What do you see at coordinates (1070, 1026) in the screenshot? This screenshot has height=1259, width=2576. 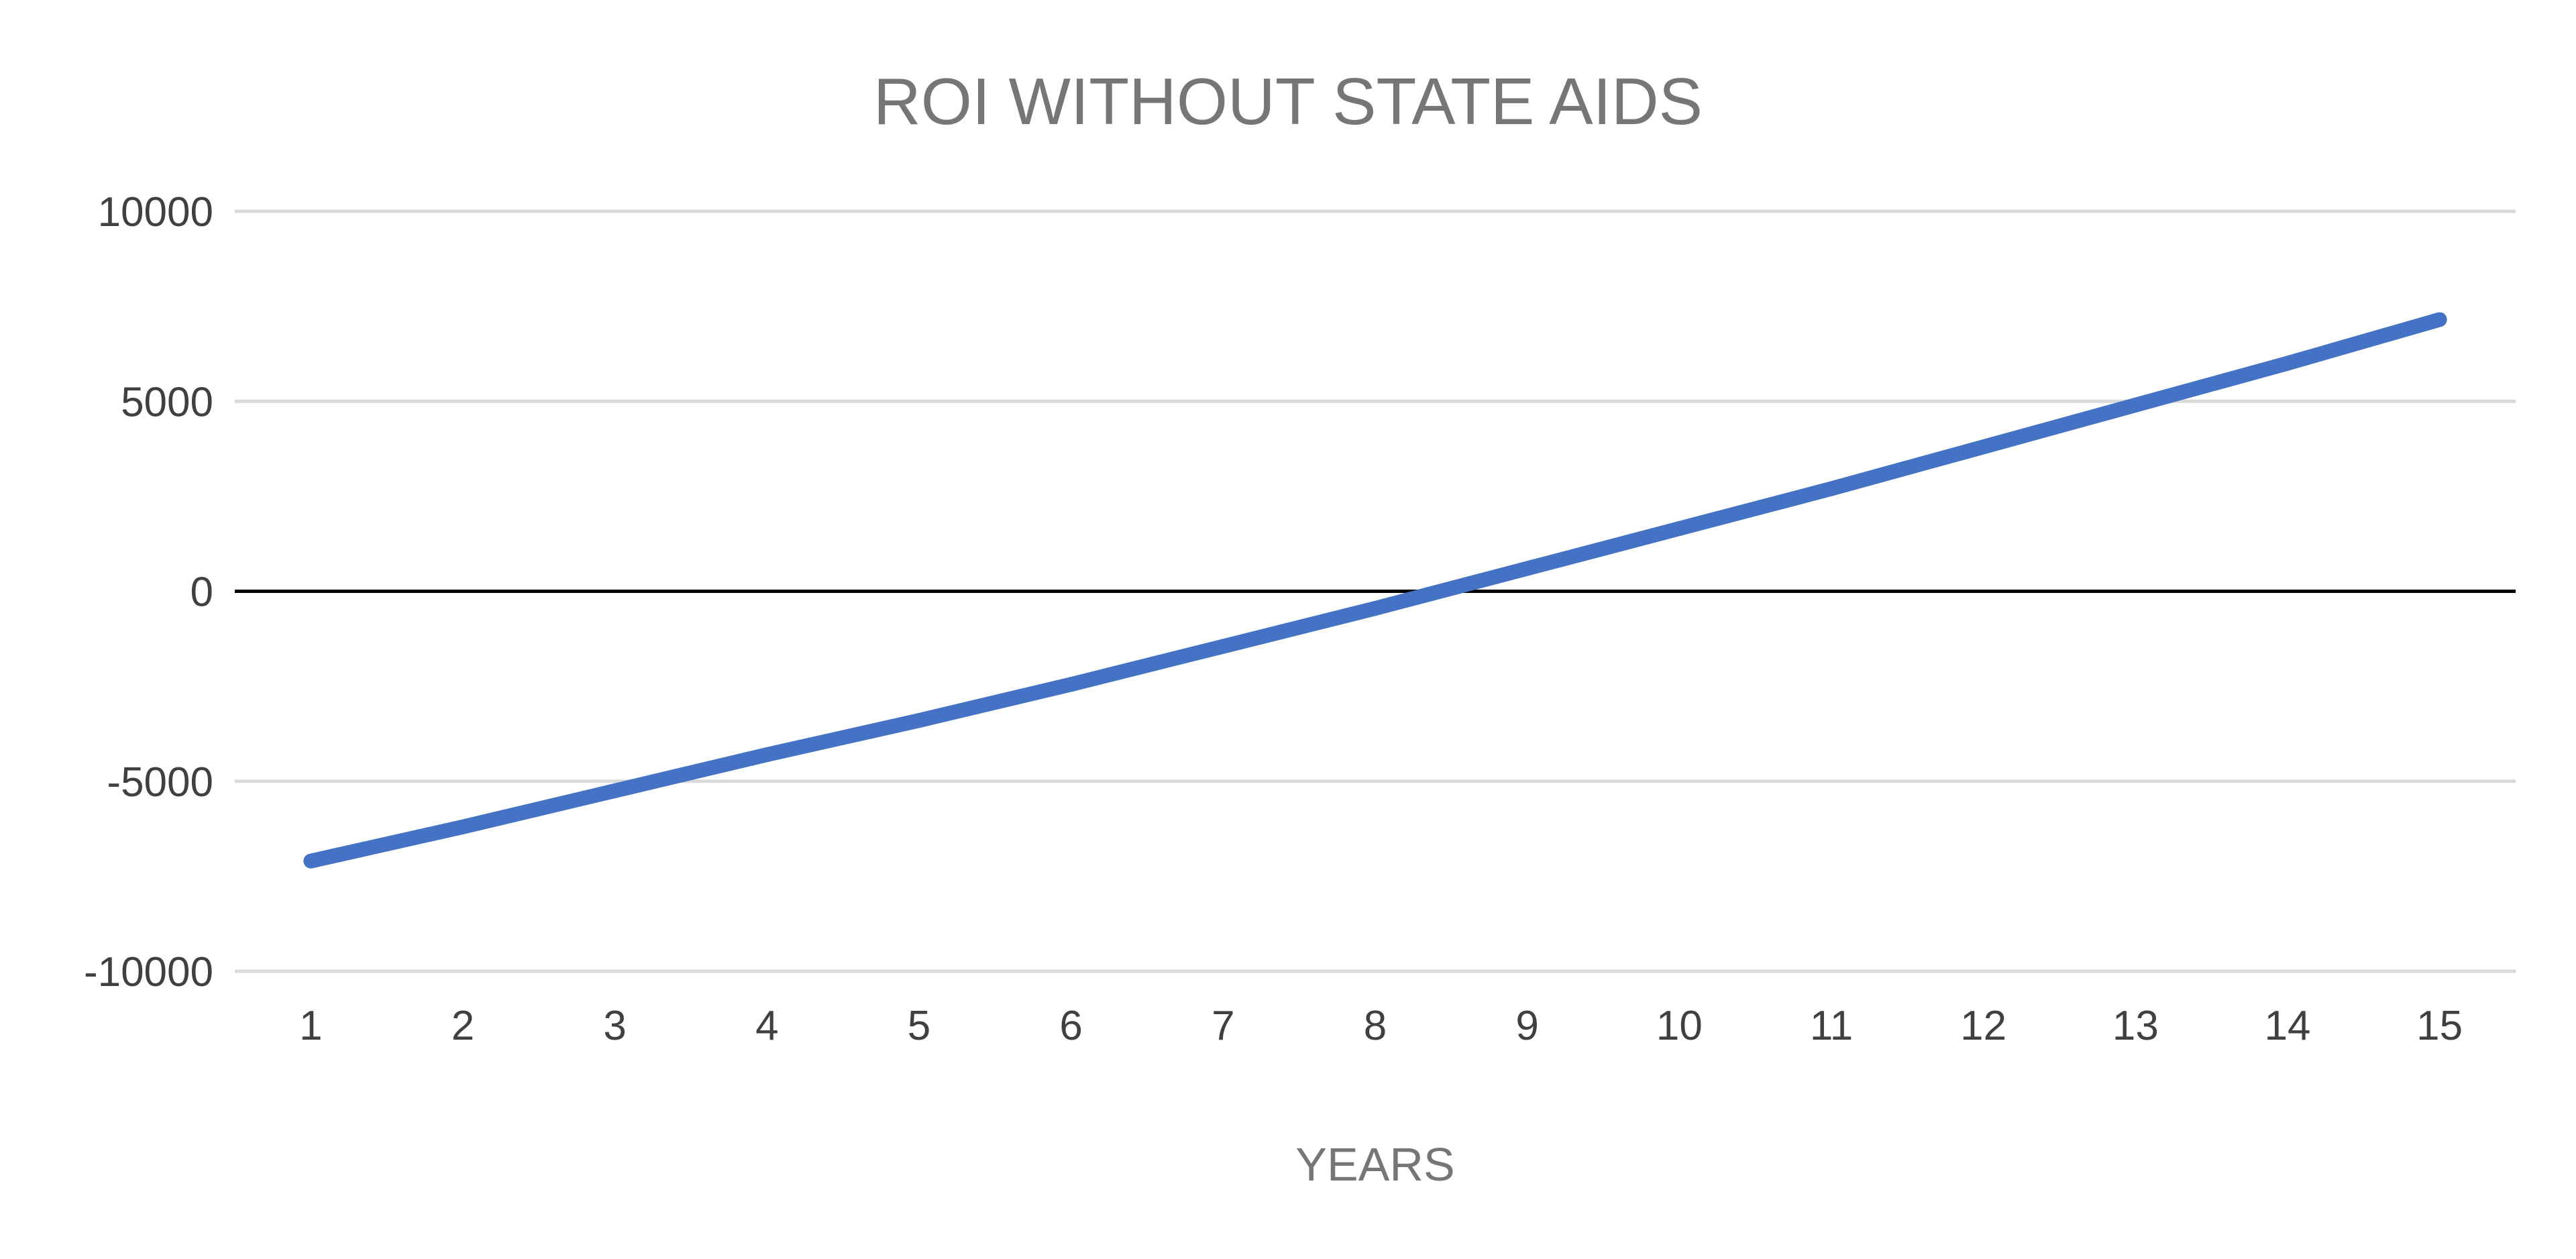 I see `x-tick-label: 6` at bounding box center [1070, 1026].